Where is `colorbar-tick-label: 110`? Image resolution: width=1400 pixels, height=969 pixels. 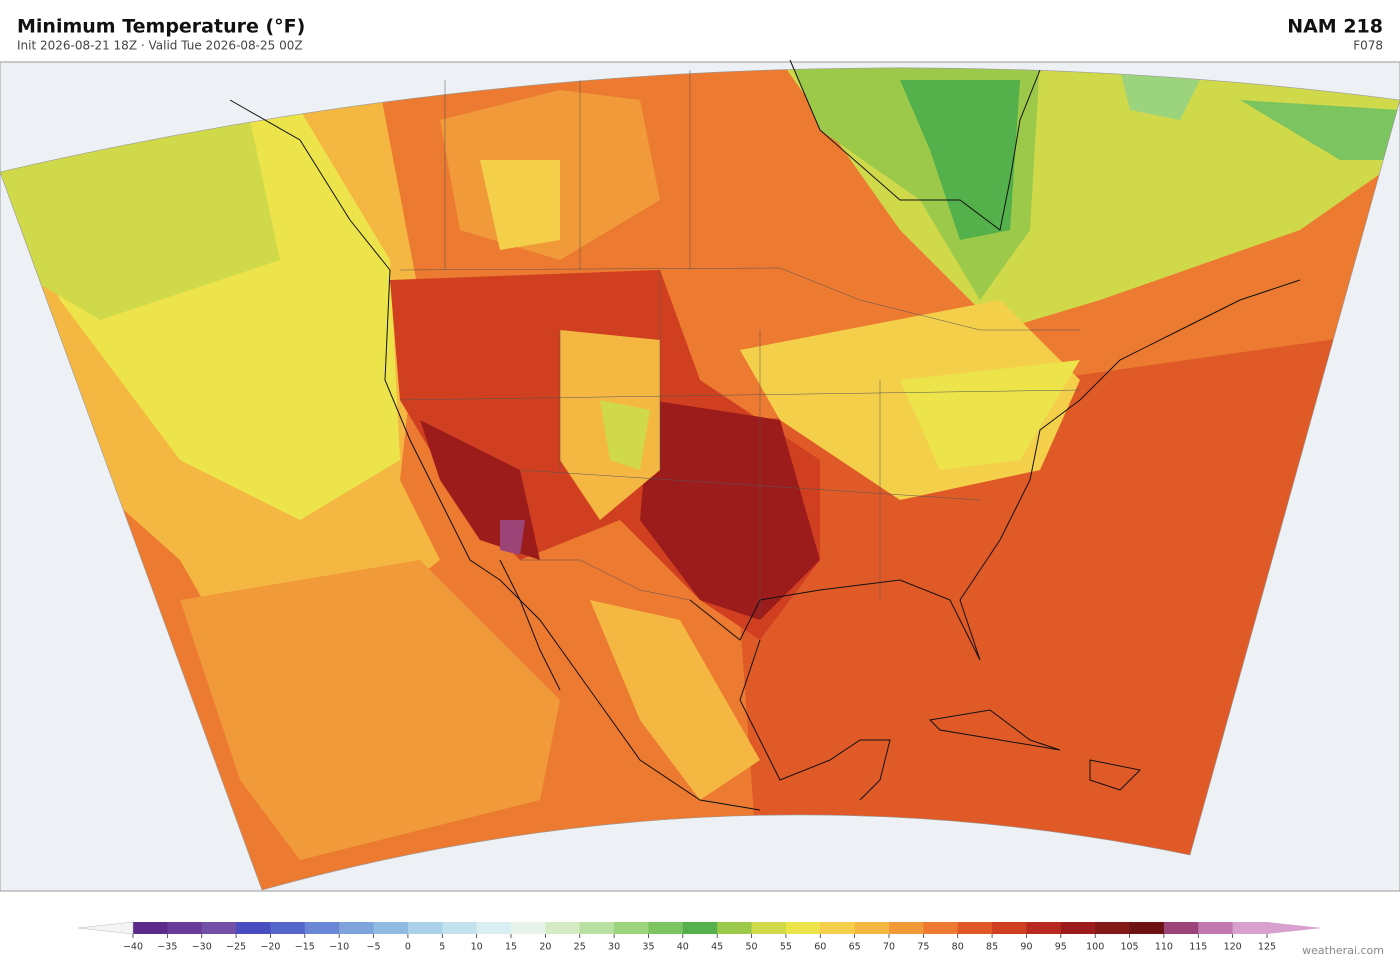 colorbar-tick-label: 110 is located at coordinates (1164, 947).